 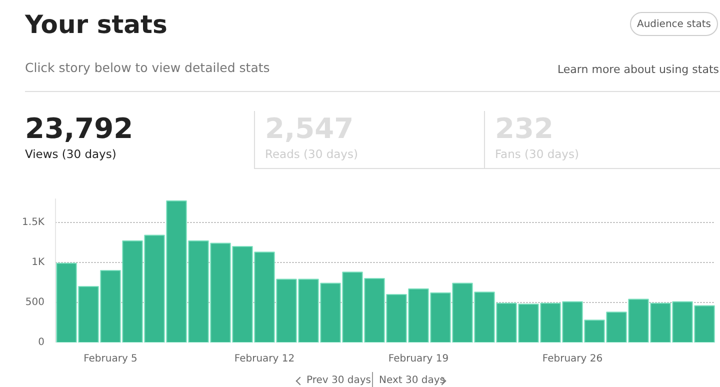 I want to click on text: Next 30 days, so click(x=412, y=380).